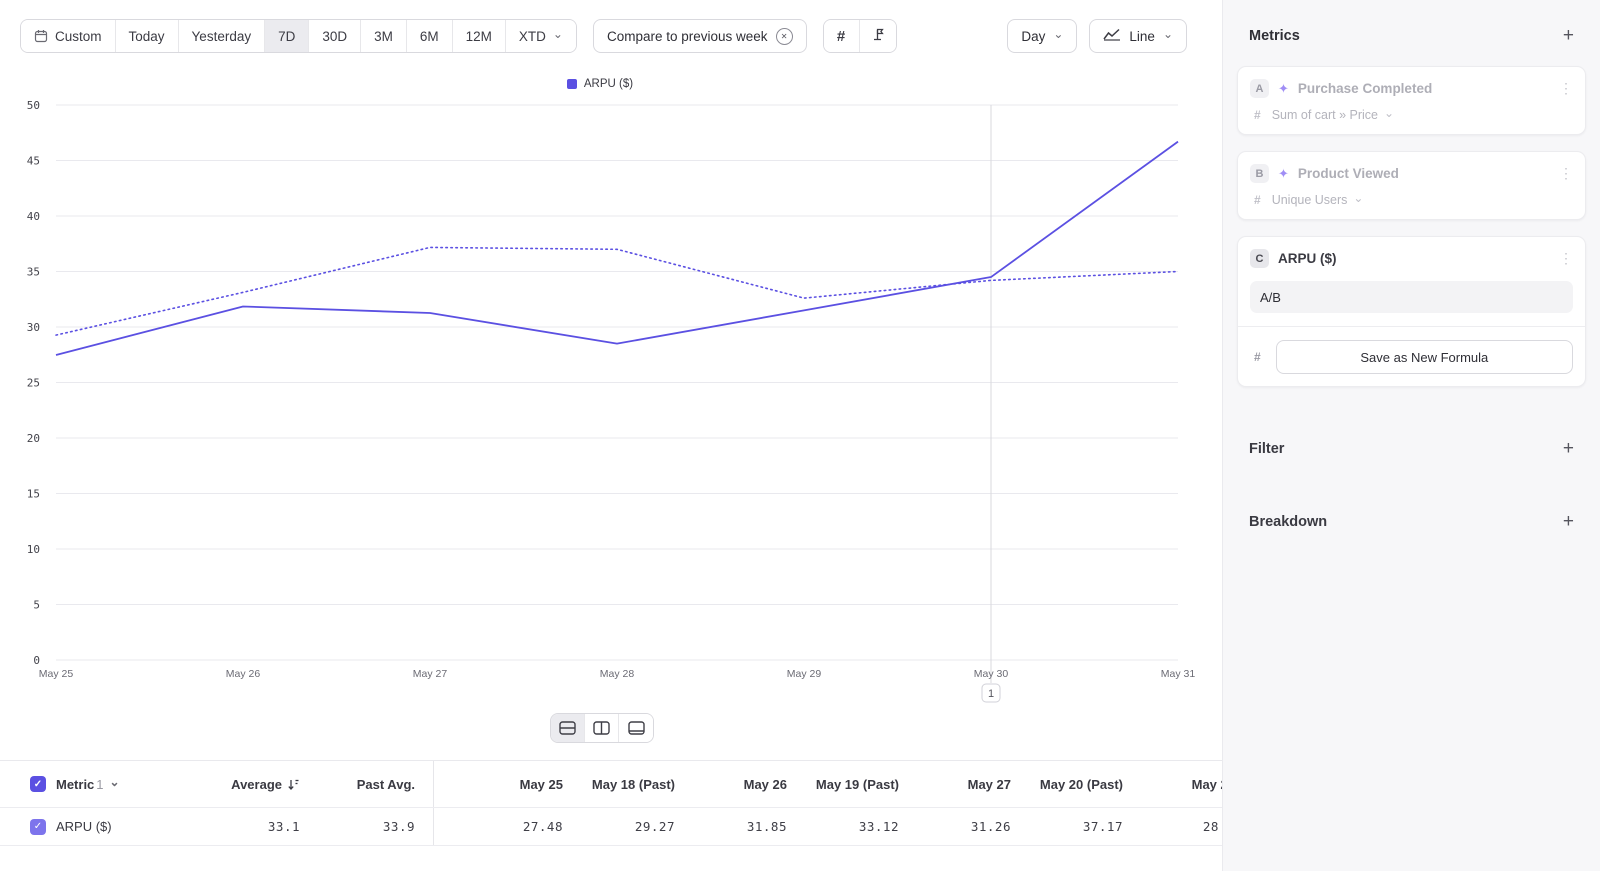 The image size is (1600, 871). What do you see at coordinates (1568, 521) in the screenshot?
I see `add-breakdown-button: +` at bounding box center [1568, 521].